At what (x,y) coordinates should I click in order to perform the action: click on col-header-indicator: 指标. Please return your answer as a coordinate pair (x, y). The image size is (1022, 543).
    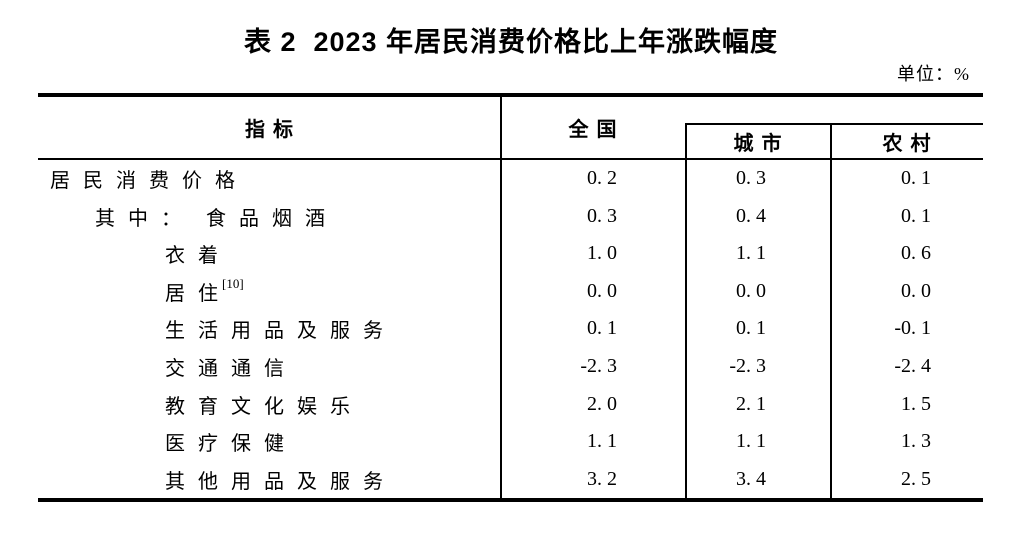
    Looking at the image, I should click on (273, 130).